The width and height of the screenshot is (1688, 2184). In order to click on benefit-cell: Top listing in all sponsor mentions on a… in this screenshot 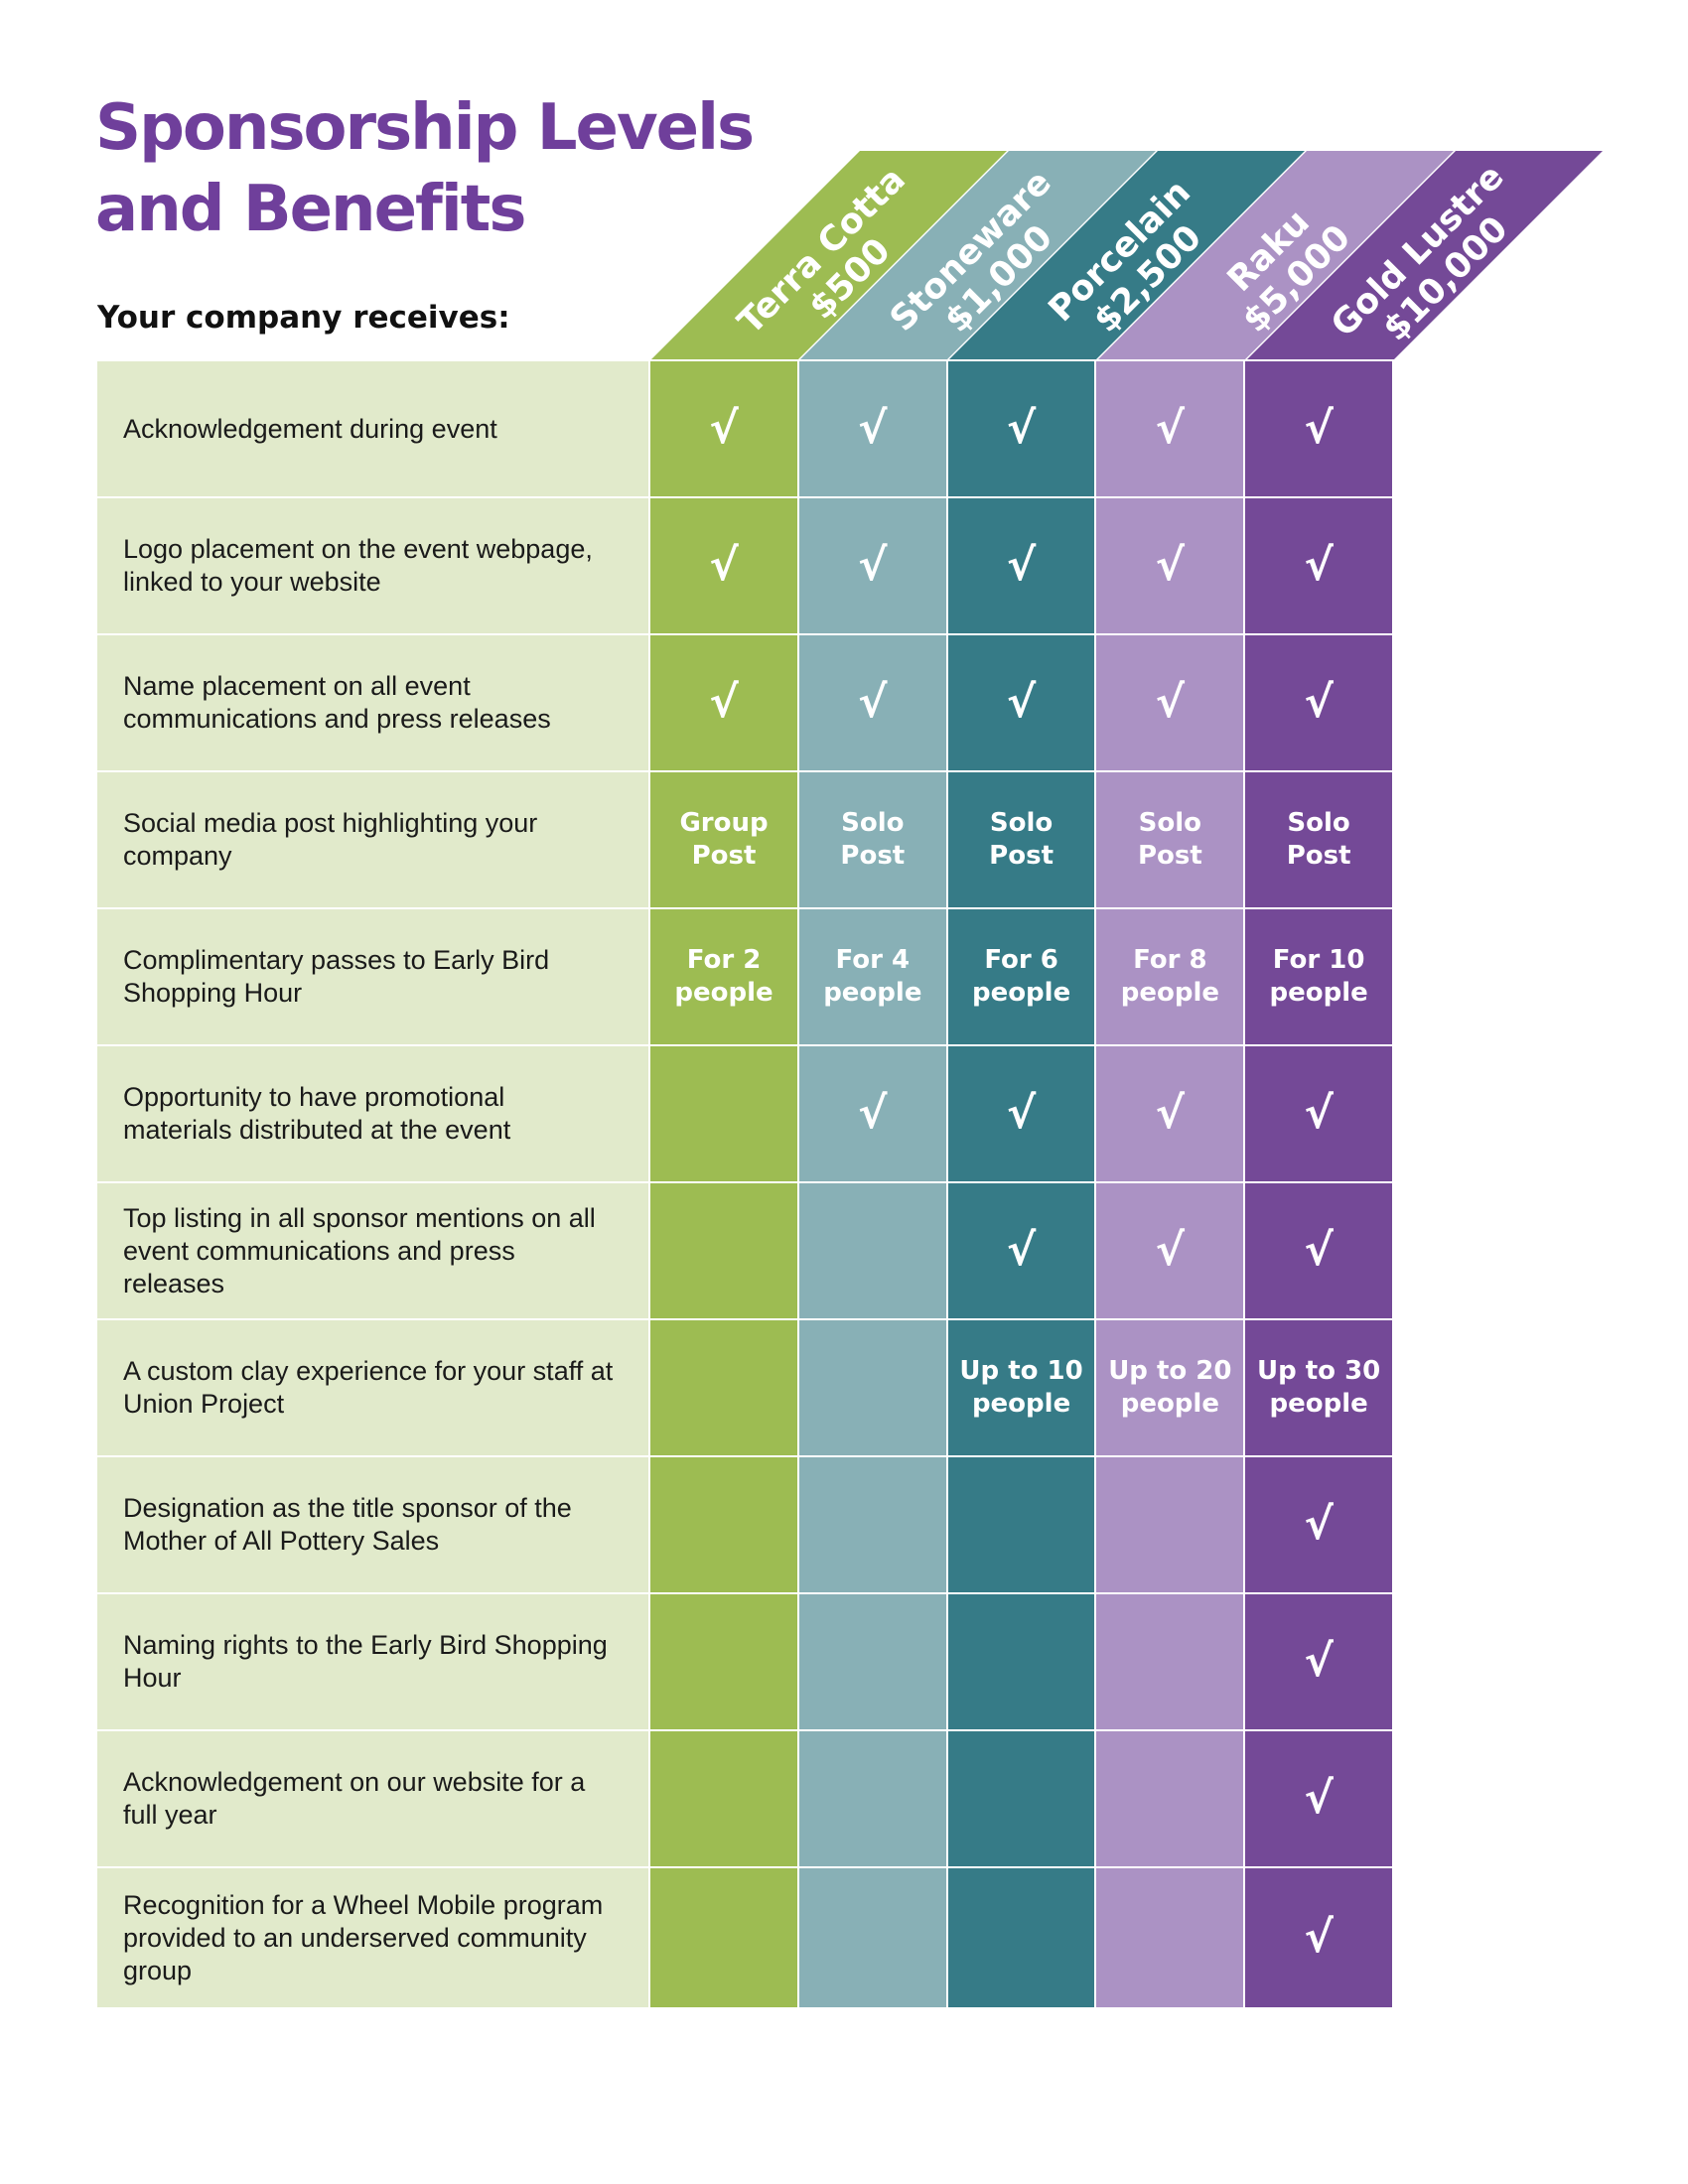, I will do `click(374, 1250)`.